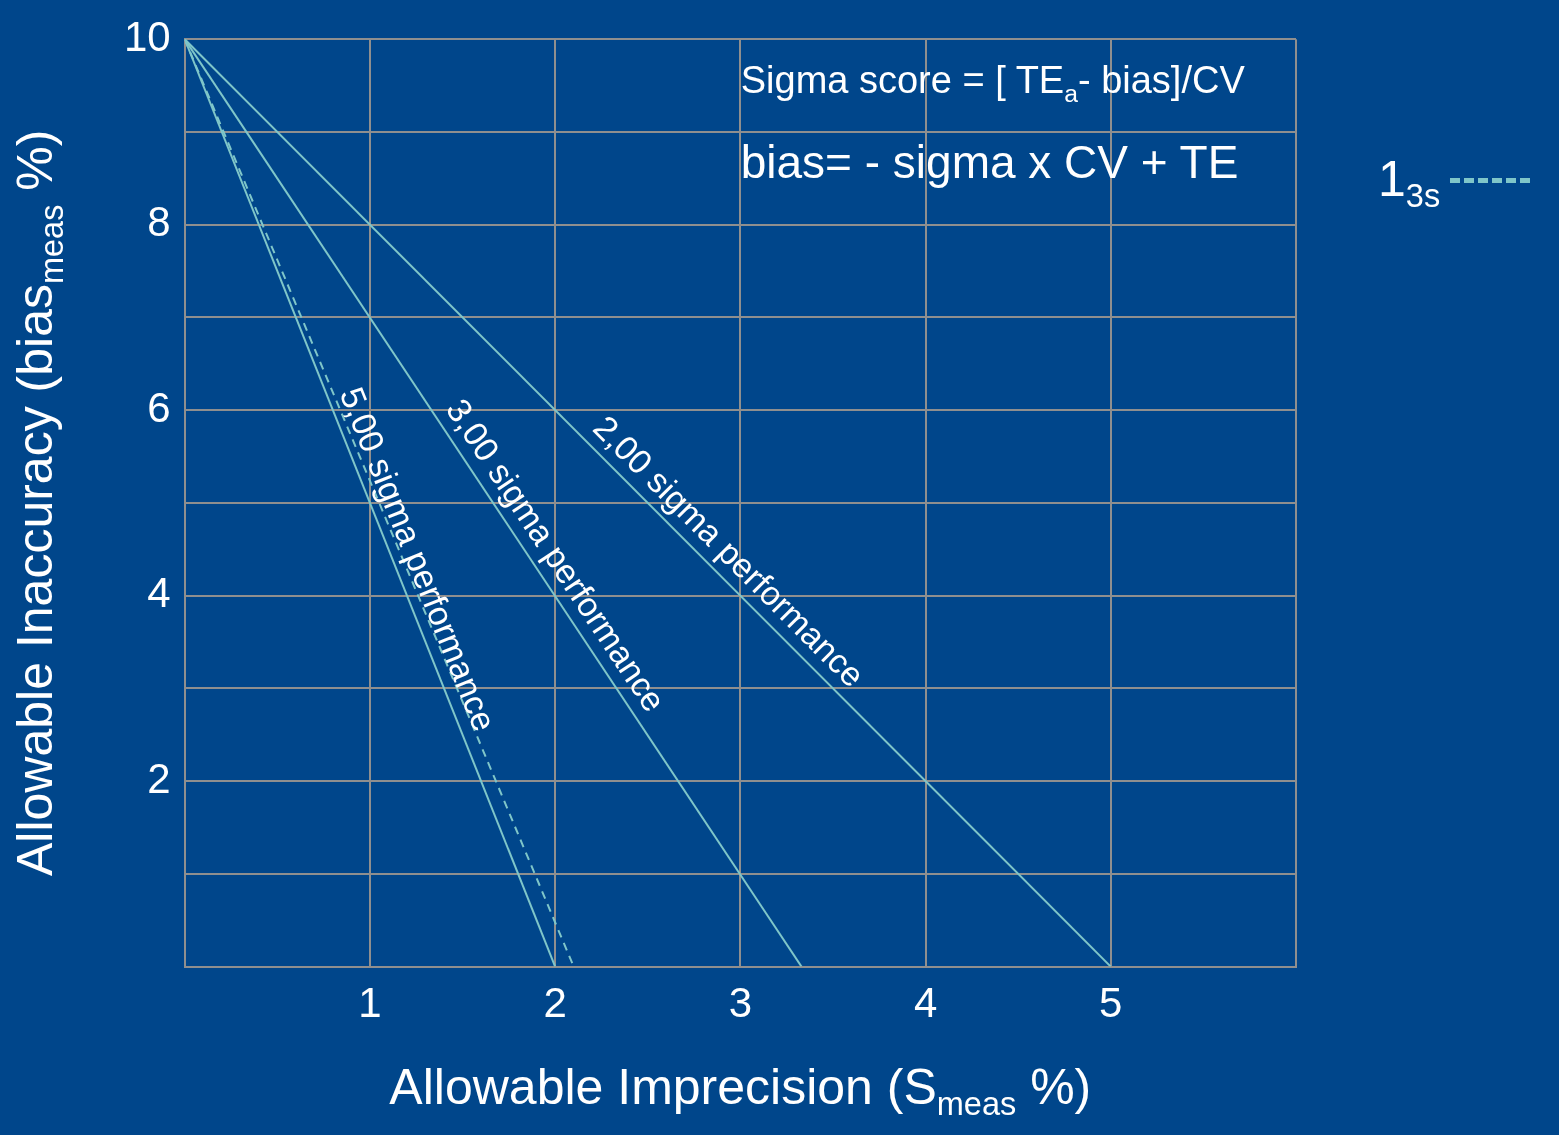  What do you see at coordinates (370, 1003) in the screenshot?
I see `x-tick-label: 1` at bounding box center [370, 1003].